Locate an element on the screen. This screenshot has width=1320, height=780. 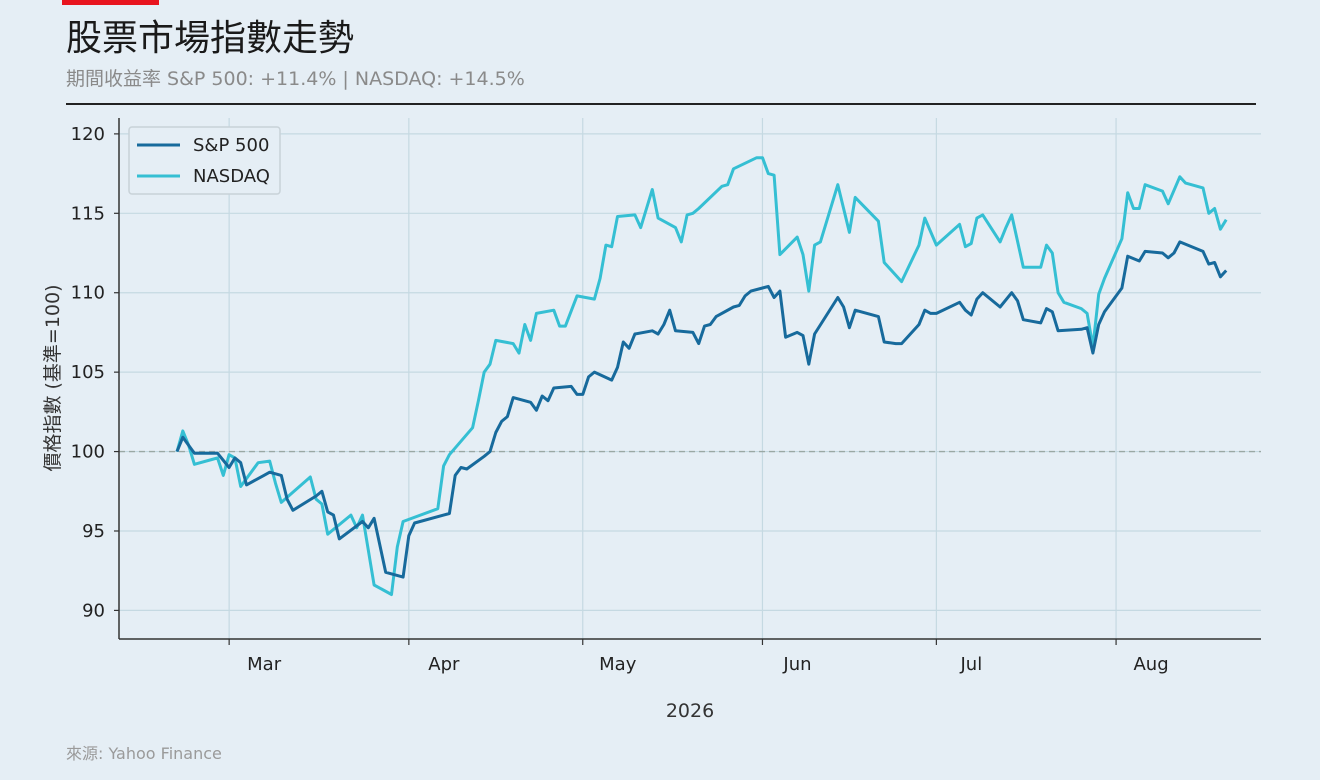
chart-subtitle: 期間收益率 S&P 500: +11.4% | NASDAQ: +14.5% is located at coordinates (295, 79).